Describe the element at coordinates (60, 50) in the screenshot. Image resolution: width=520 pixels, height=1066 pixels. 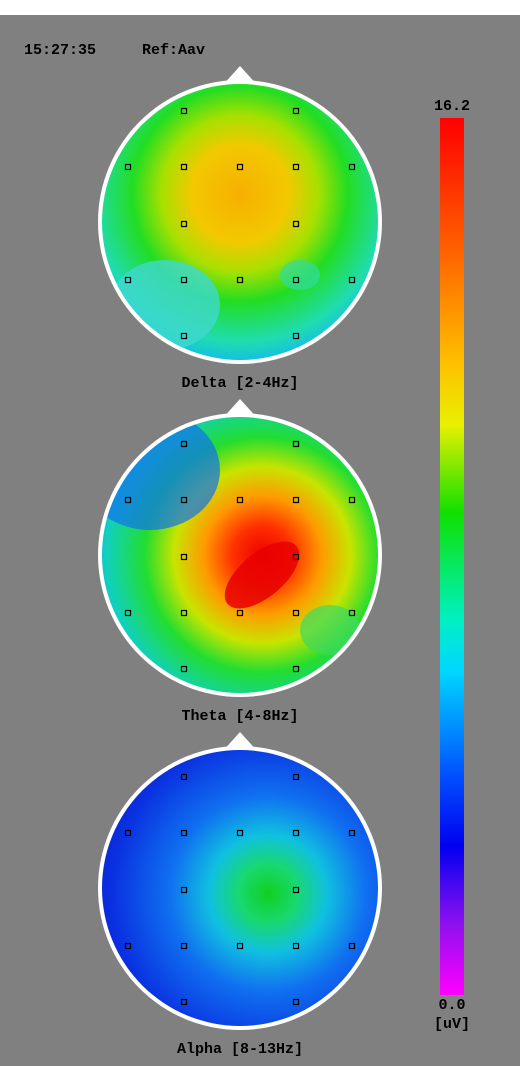
I see `time-label: 15:27:35` at that location.